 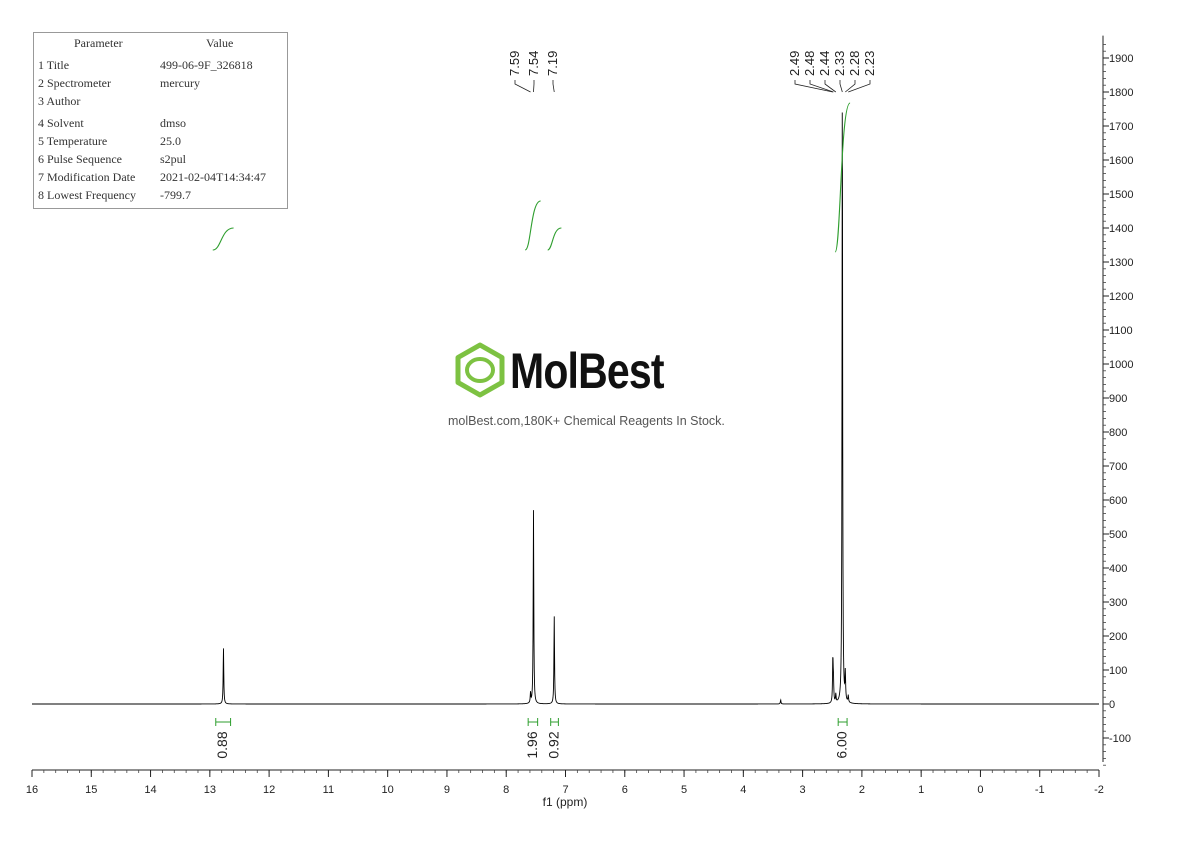 What do you see at coordinates (32, 790) in the screenshot?
I see `x-tick-label: 16` at bounding box center [32, 790].